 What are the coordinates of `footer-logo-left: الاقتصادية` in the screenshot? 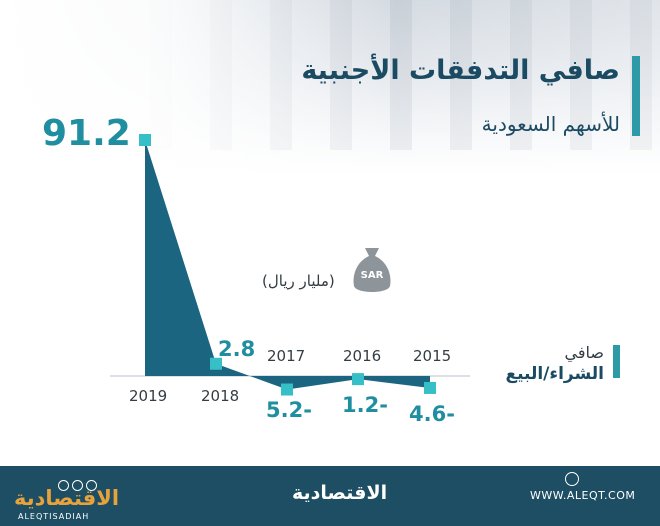 It's located at (67, 498).